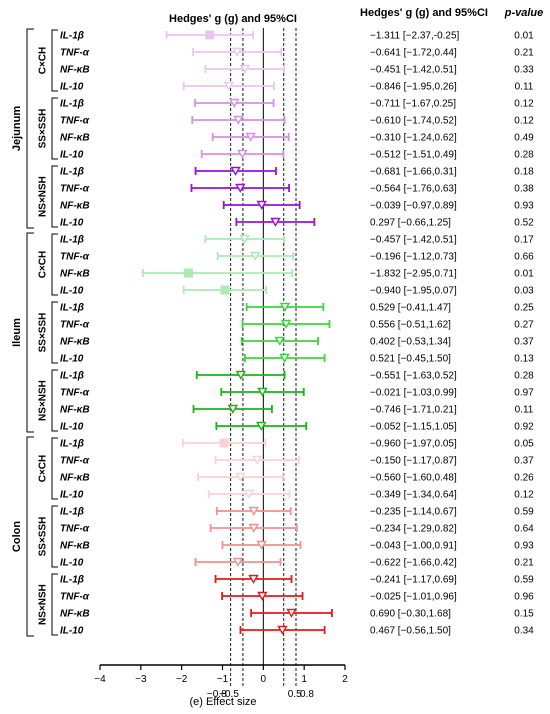 The height and width of the screenshot is (714, 550). I want to click on stat-text: 0.556 [−0.51,1.62], so click(410, 325).